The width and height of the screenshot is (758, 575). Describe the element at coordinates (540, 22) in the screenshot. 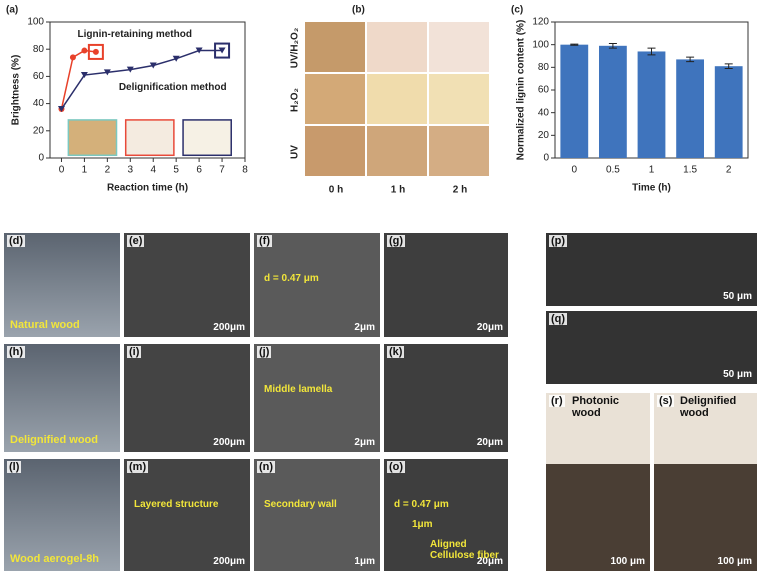

I see `y-tick-label: 120` at that location.